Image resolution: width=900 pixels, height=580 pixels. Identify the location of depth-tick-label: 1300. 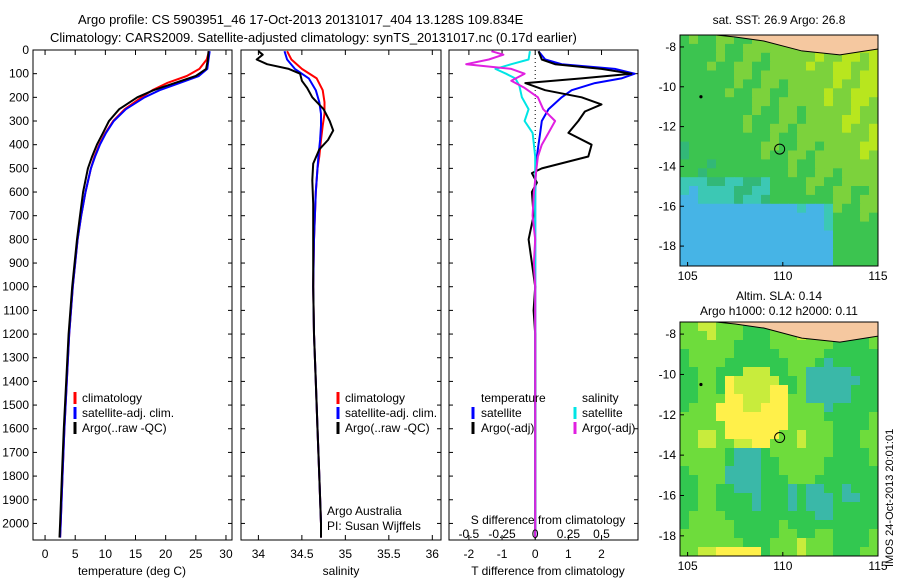
(15, 358).